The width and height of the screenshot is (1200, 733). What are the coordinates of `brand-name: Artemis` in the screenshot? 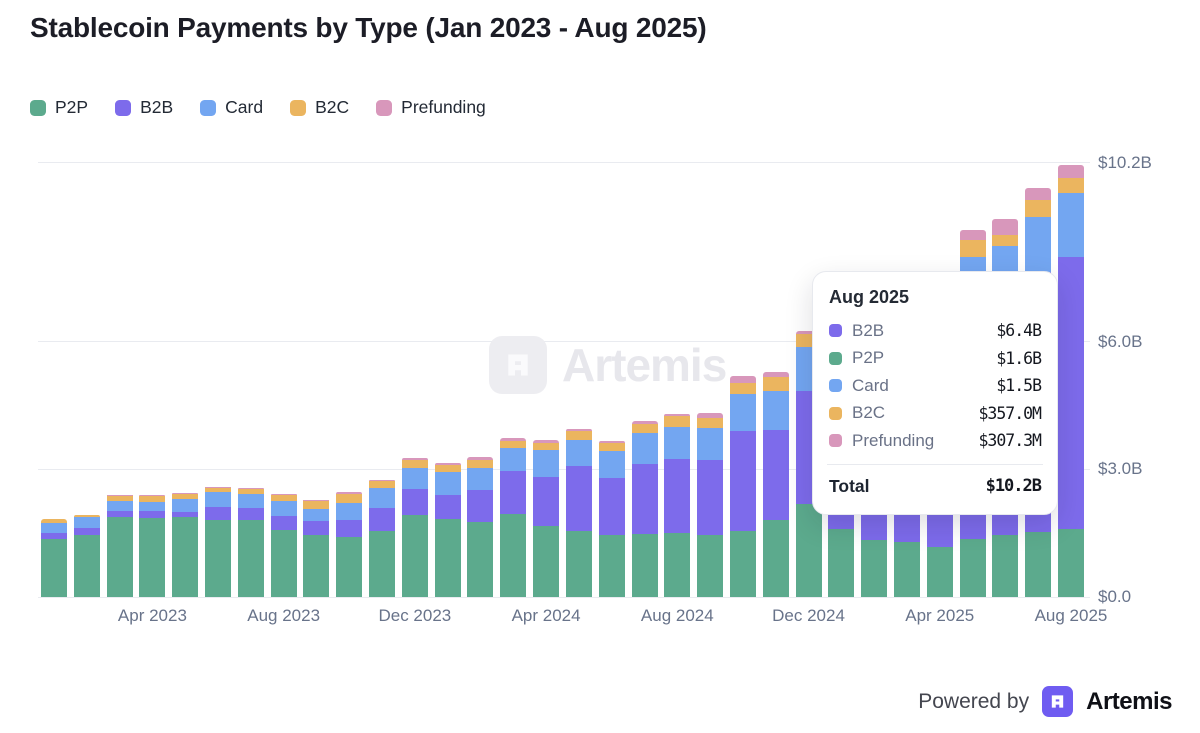 It's located at (1129, 701).